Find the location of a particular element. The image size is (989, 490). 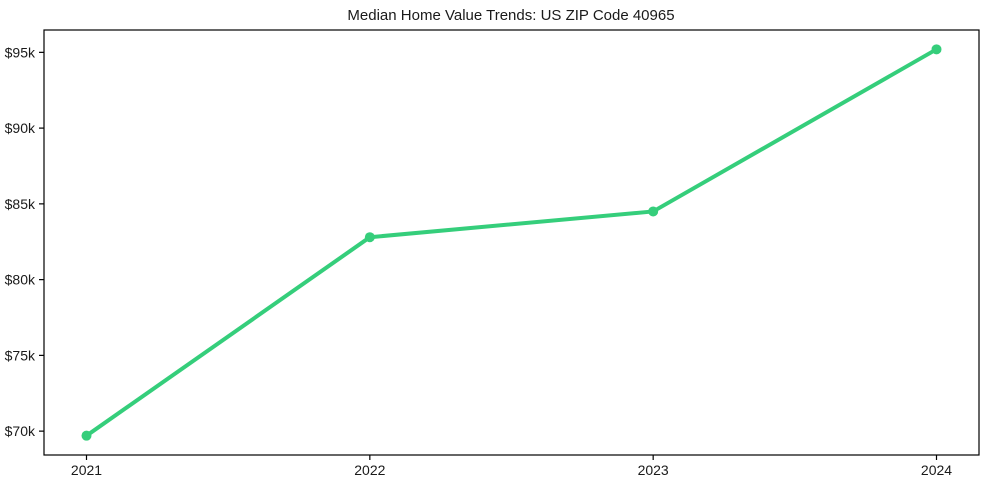

x-tick-label: 2022 is located at coordinates (369, 470).